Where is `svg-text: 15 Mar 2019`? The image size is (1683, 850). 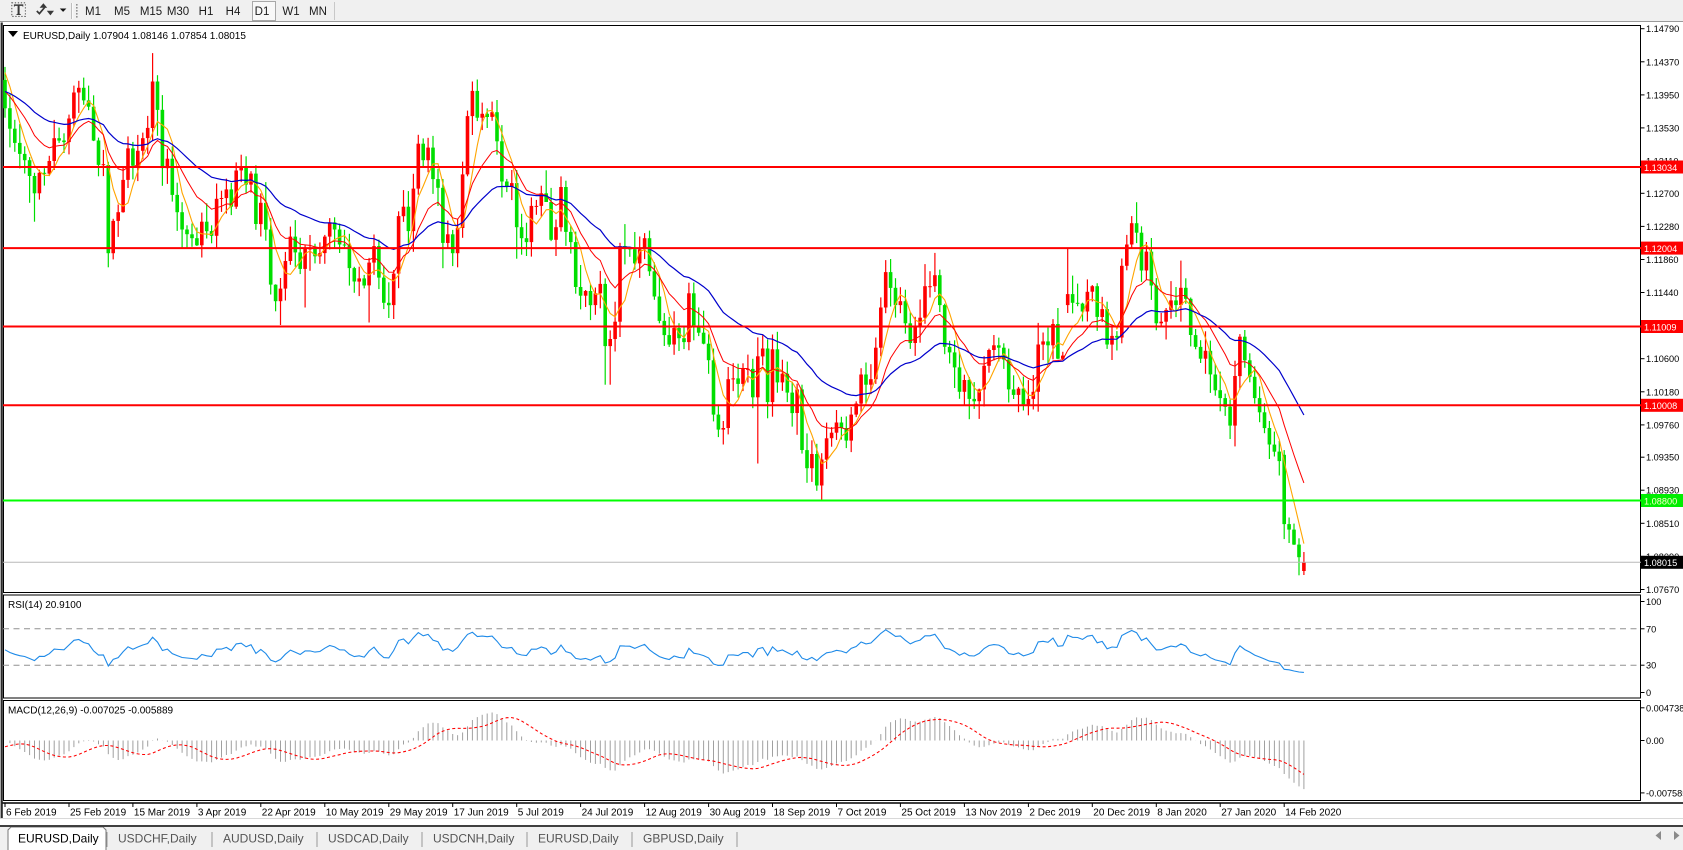
svg-text: 15 Mar 2019 is located at coordinates (162, 813).